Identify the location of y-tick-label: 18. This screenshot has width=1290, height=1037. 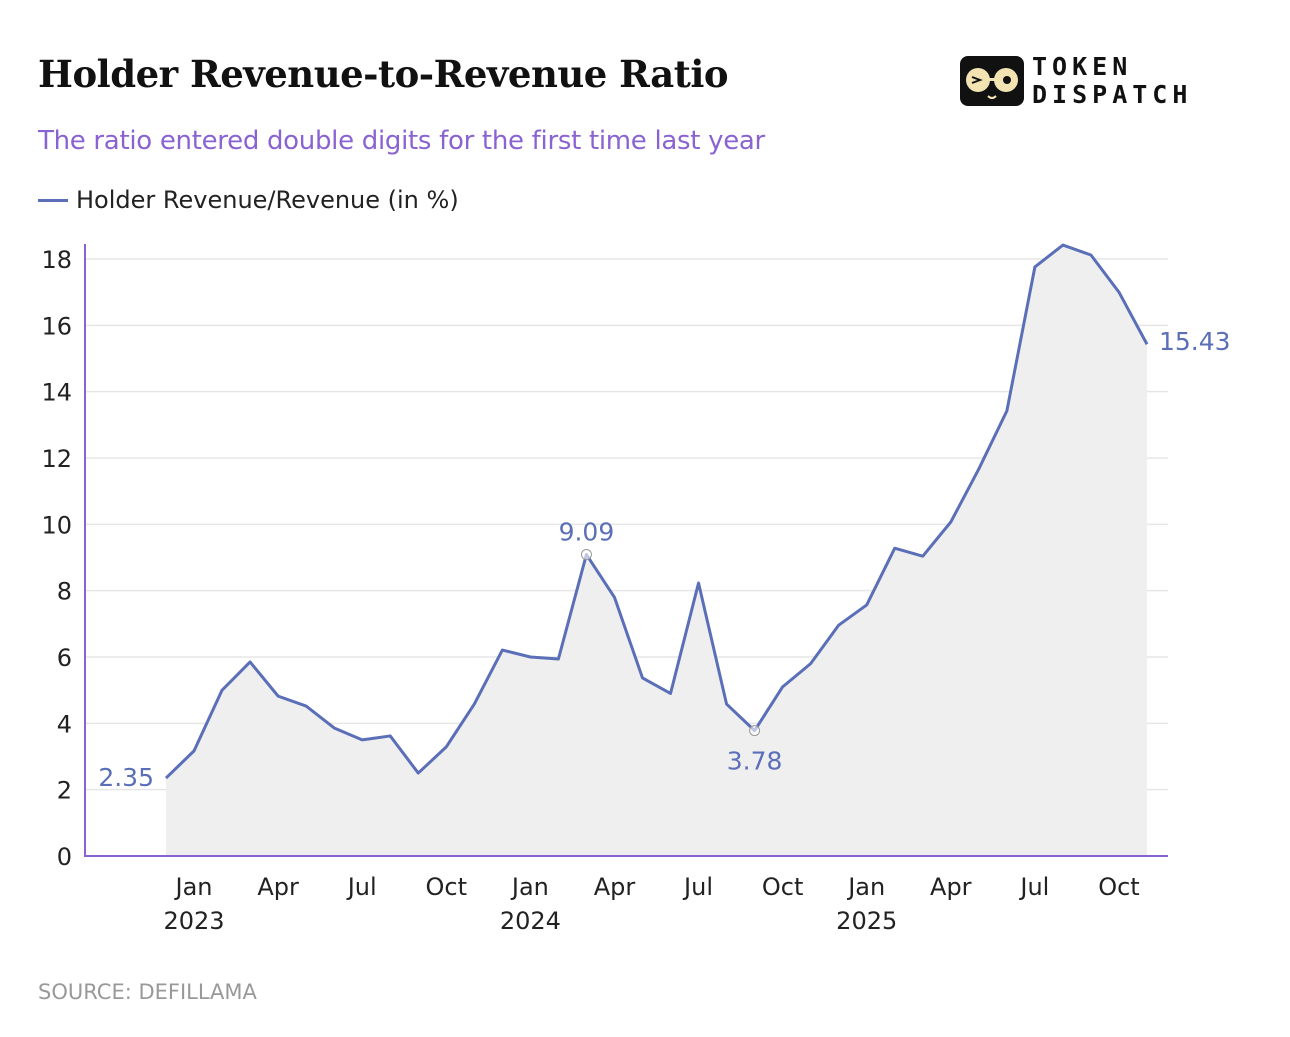
(56, 260).